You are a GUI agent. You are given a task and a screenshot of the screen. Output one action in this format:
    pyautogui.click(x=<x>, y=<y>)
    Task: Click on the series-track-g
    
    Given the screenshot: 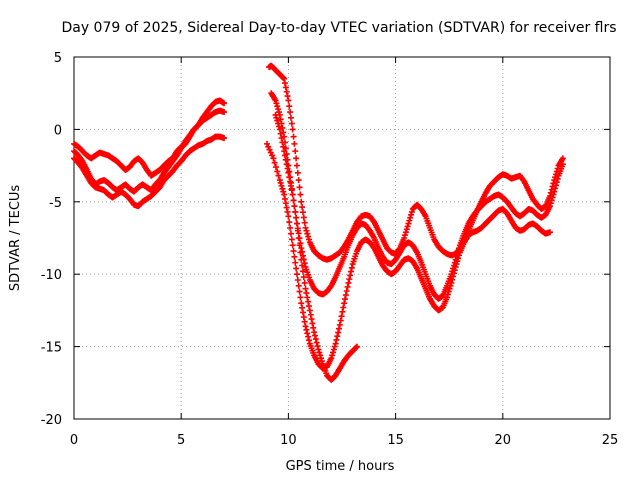 What is the action you would take?
    pyautogui.click(x=316, y=247)
    